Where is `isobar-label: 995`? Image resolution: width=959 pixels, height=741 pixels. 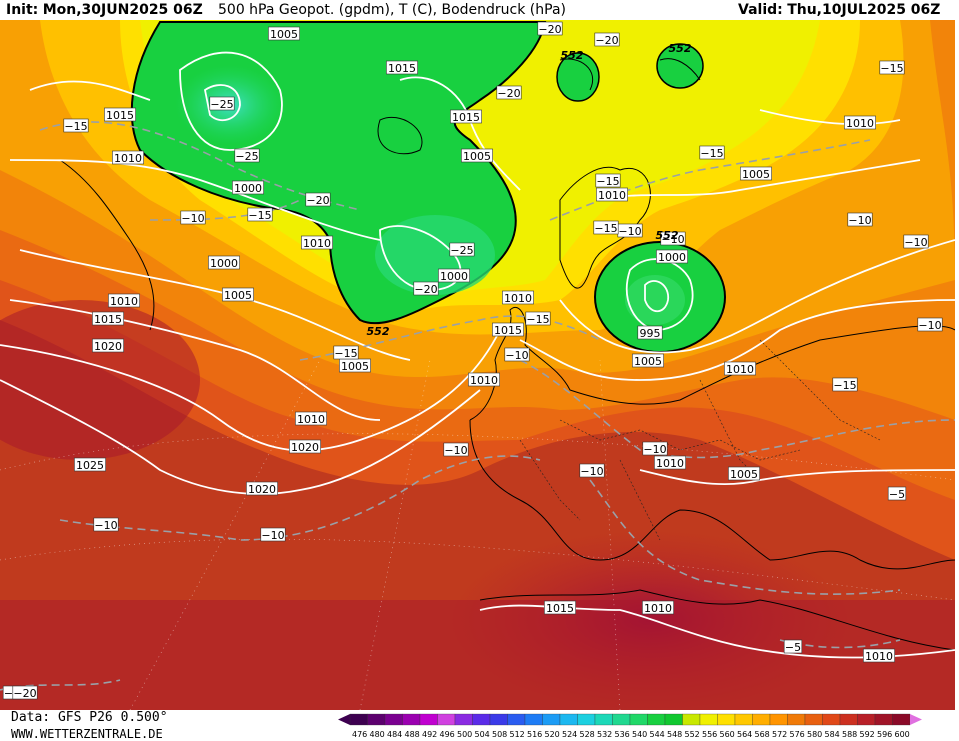
isobar-label: 995 is located at coordinates (650, 333).